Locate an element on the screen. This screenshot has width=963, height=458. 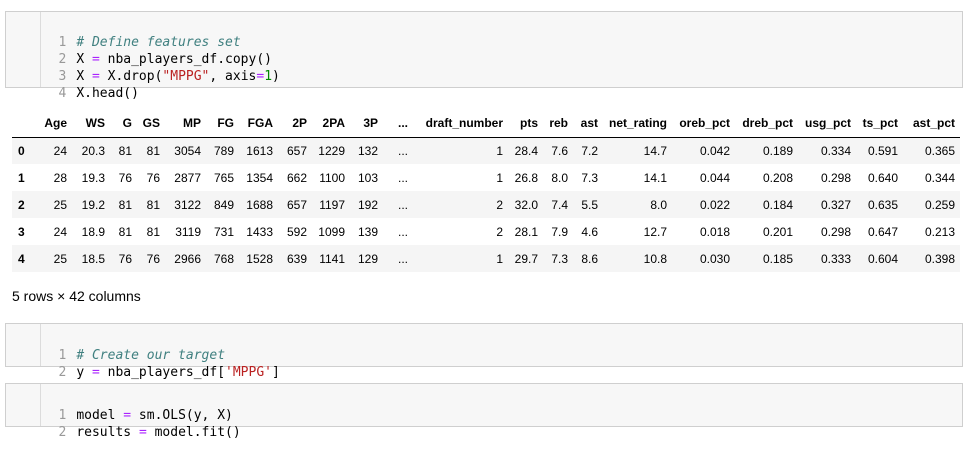
column-header: ast is located at coordinates (588, 124).